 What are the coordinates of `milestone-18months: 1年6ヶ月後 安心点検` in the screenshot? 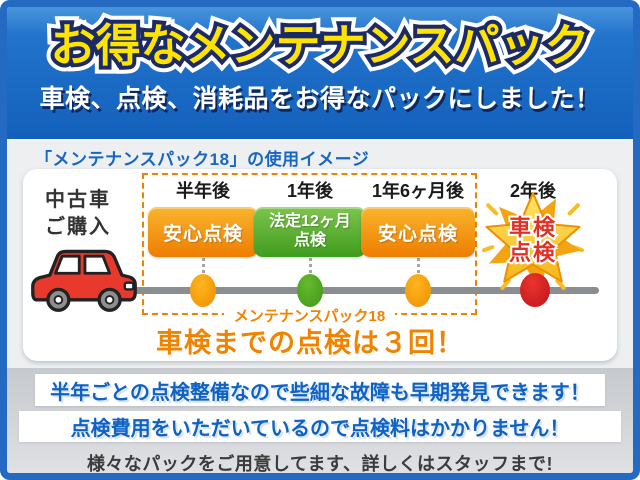 It's located at (418, 217).